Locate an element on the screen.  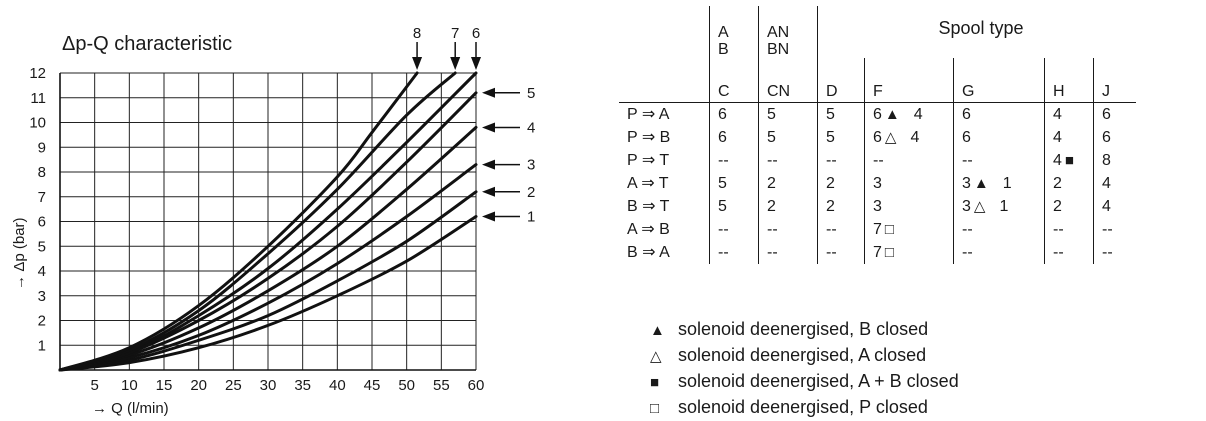
x-tick-label: 15 is located at coordinates (164, 385).